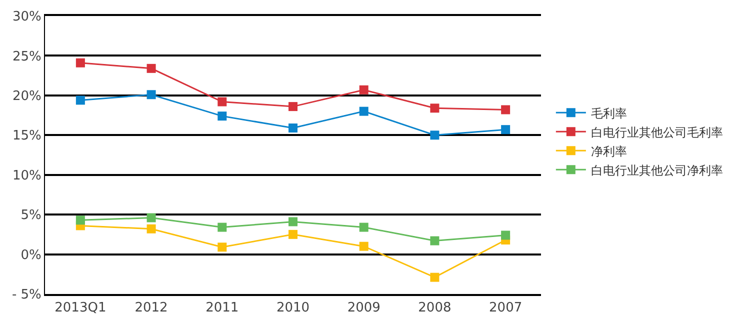  Describe the element at coordinates (505, 308) in the screenshot. I see `x-tick-label: 2007` at that location.